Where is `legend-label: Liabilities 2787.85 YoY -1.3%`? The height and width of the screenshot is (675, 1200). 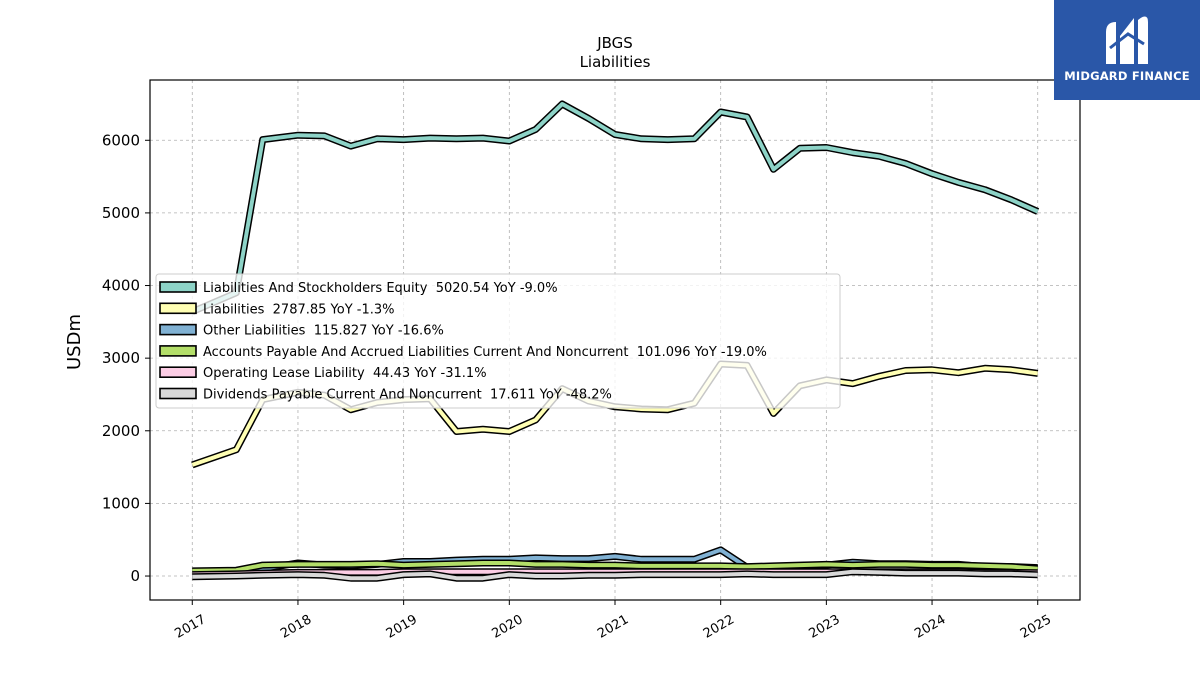 legend-label: Liabilities 2787.85 YoY -1.3% is located at coordinates (299, 309).